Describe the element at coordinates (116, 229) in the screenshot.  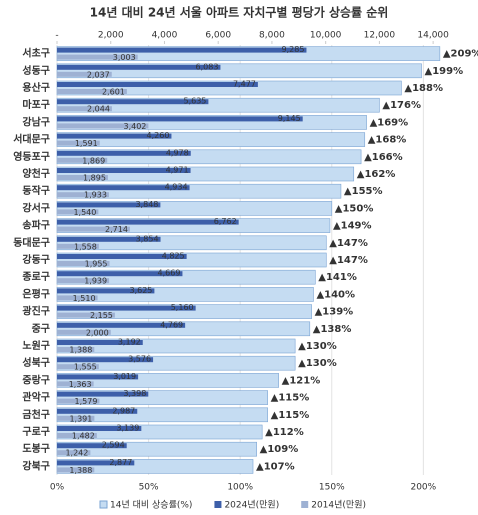
I see `value-label: 2,714` at that location.